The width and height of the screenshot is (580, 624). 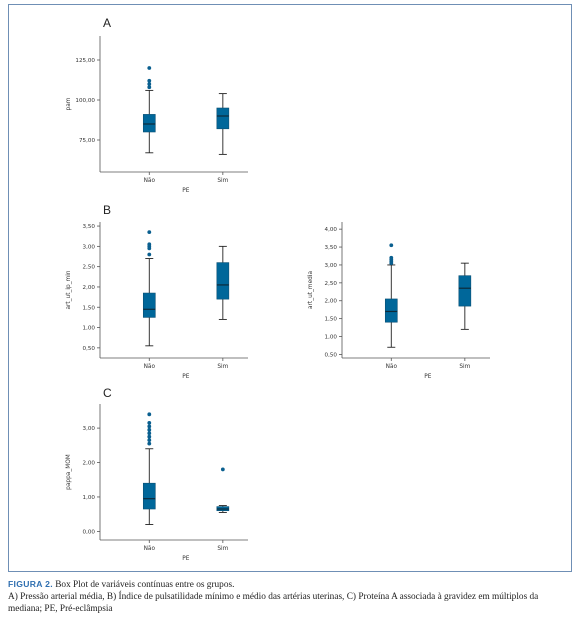 What do you see at coordinates (89, 532) in the screenshot?
I see `y-tick-label: 0,00` at bounding box center [89, 532].